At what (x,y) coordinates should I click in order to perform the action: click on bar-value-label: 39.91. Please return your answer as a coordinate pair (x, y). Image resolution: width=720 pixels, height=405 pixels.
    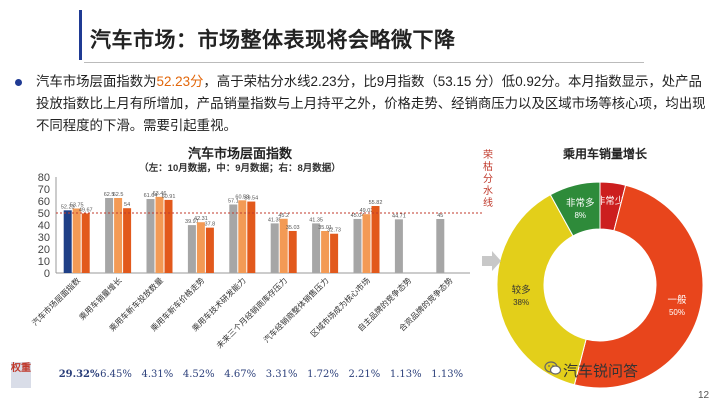
    Looking at the image, I should click on (192, 222).